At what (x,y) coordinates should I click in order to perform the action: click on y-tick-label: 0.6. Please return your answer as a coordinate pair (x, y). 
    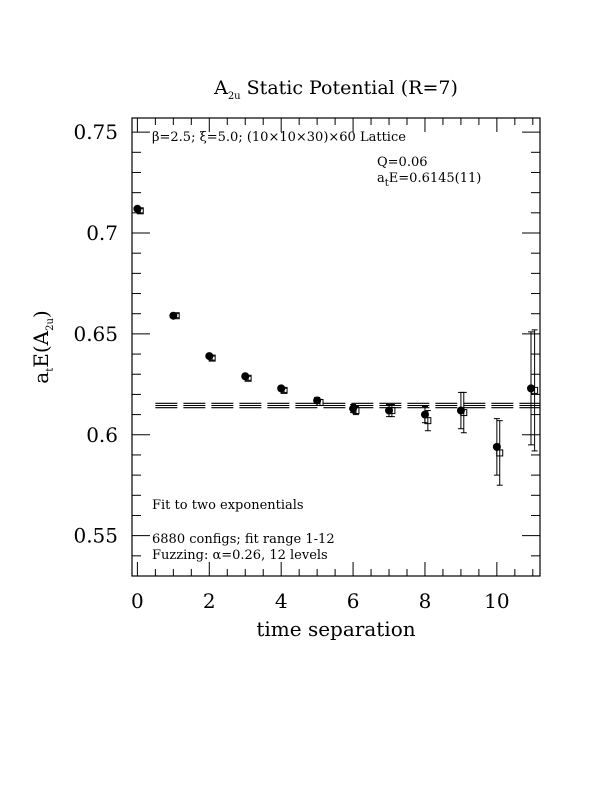
    Looking at the image, I should click on (102, 435).